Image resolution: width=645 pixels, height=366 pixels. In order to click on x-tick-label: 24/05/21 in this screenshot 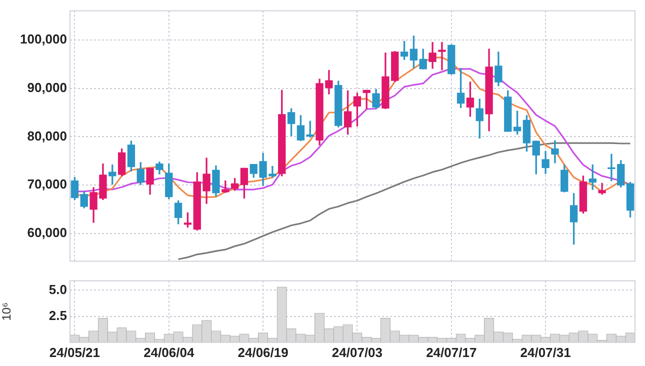, I will do `click(74, 352)`.